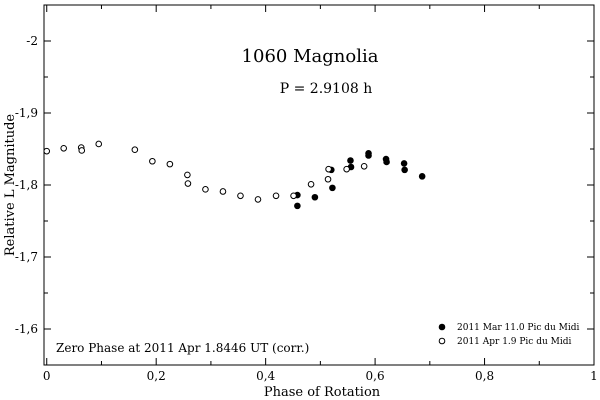 This screenshot has width=600, height=400. Describe the element at coordinates (326, 89) in the screenshot. I see `chart-subtitle: P = 2.9108 h` at that location.